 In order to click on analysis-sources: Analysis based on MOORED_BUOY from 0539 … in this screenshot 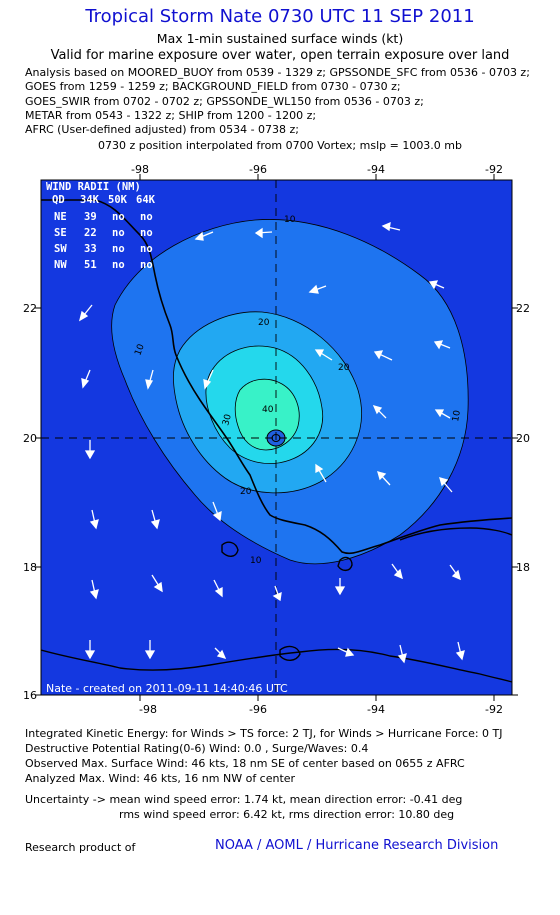, I will do `click(277, 101)`.